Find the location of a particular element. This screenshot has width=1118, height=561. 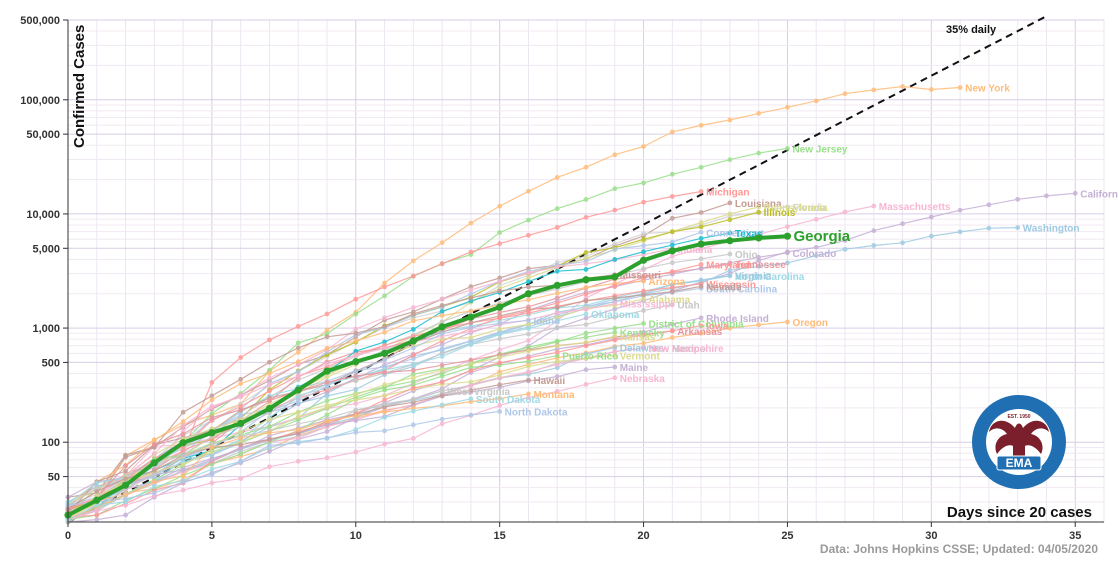

series-label: Colorado is located at coordinates (814, 254).